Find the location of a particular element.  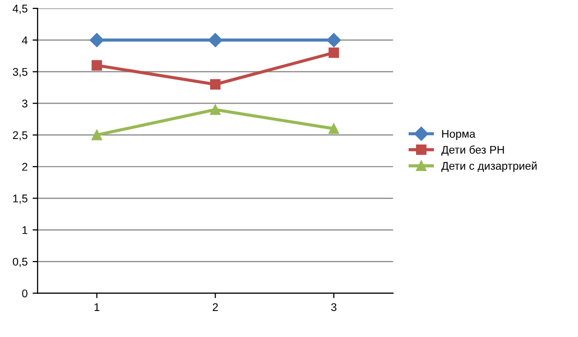

y-tick-label: 0 is located at coordinates (25, 293).